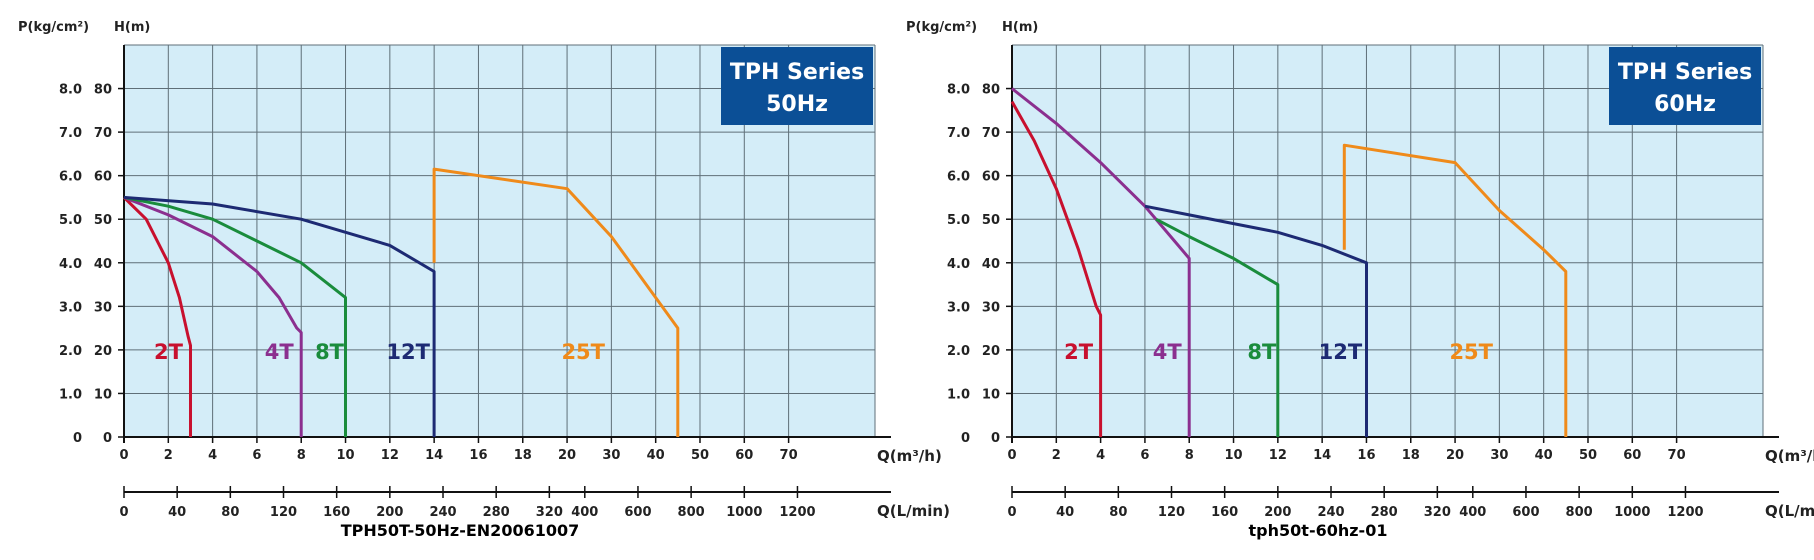  What do you see at coordinates (256, 455) in the screenshot?
I see `x-tick-m3h: 6` at bounding box center [256, 455].